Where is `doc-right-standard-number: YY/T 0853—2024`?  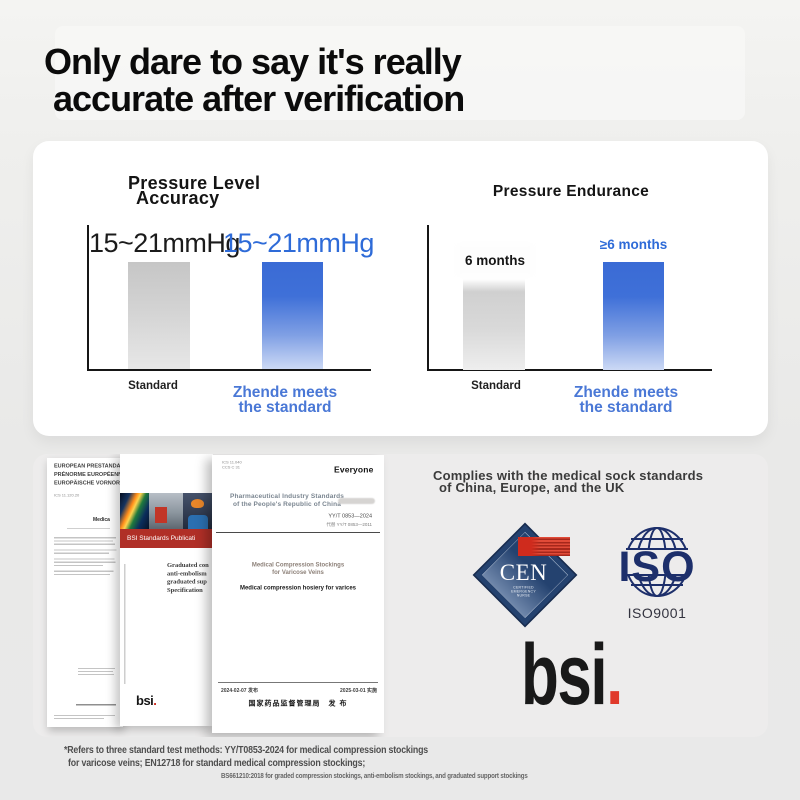
doc-right-standard-number: YY/T 0853—2024 is located at coordinates (350, 516).